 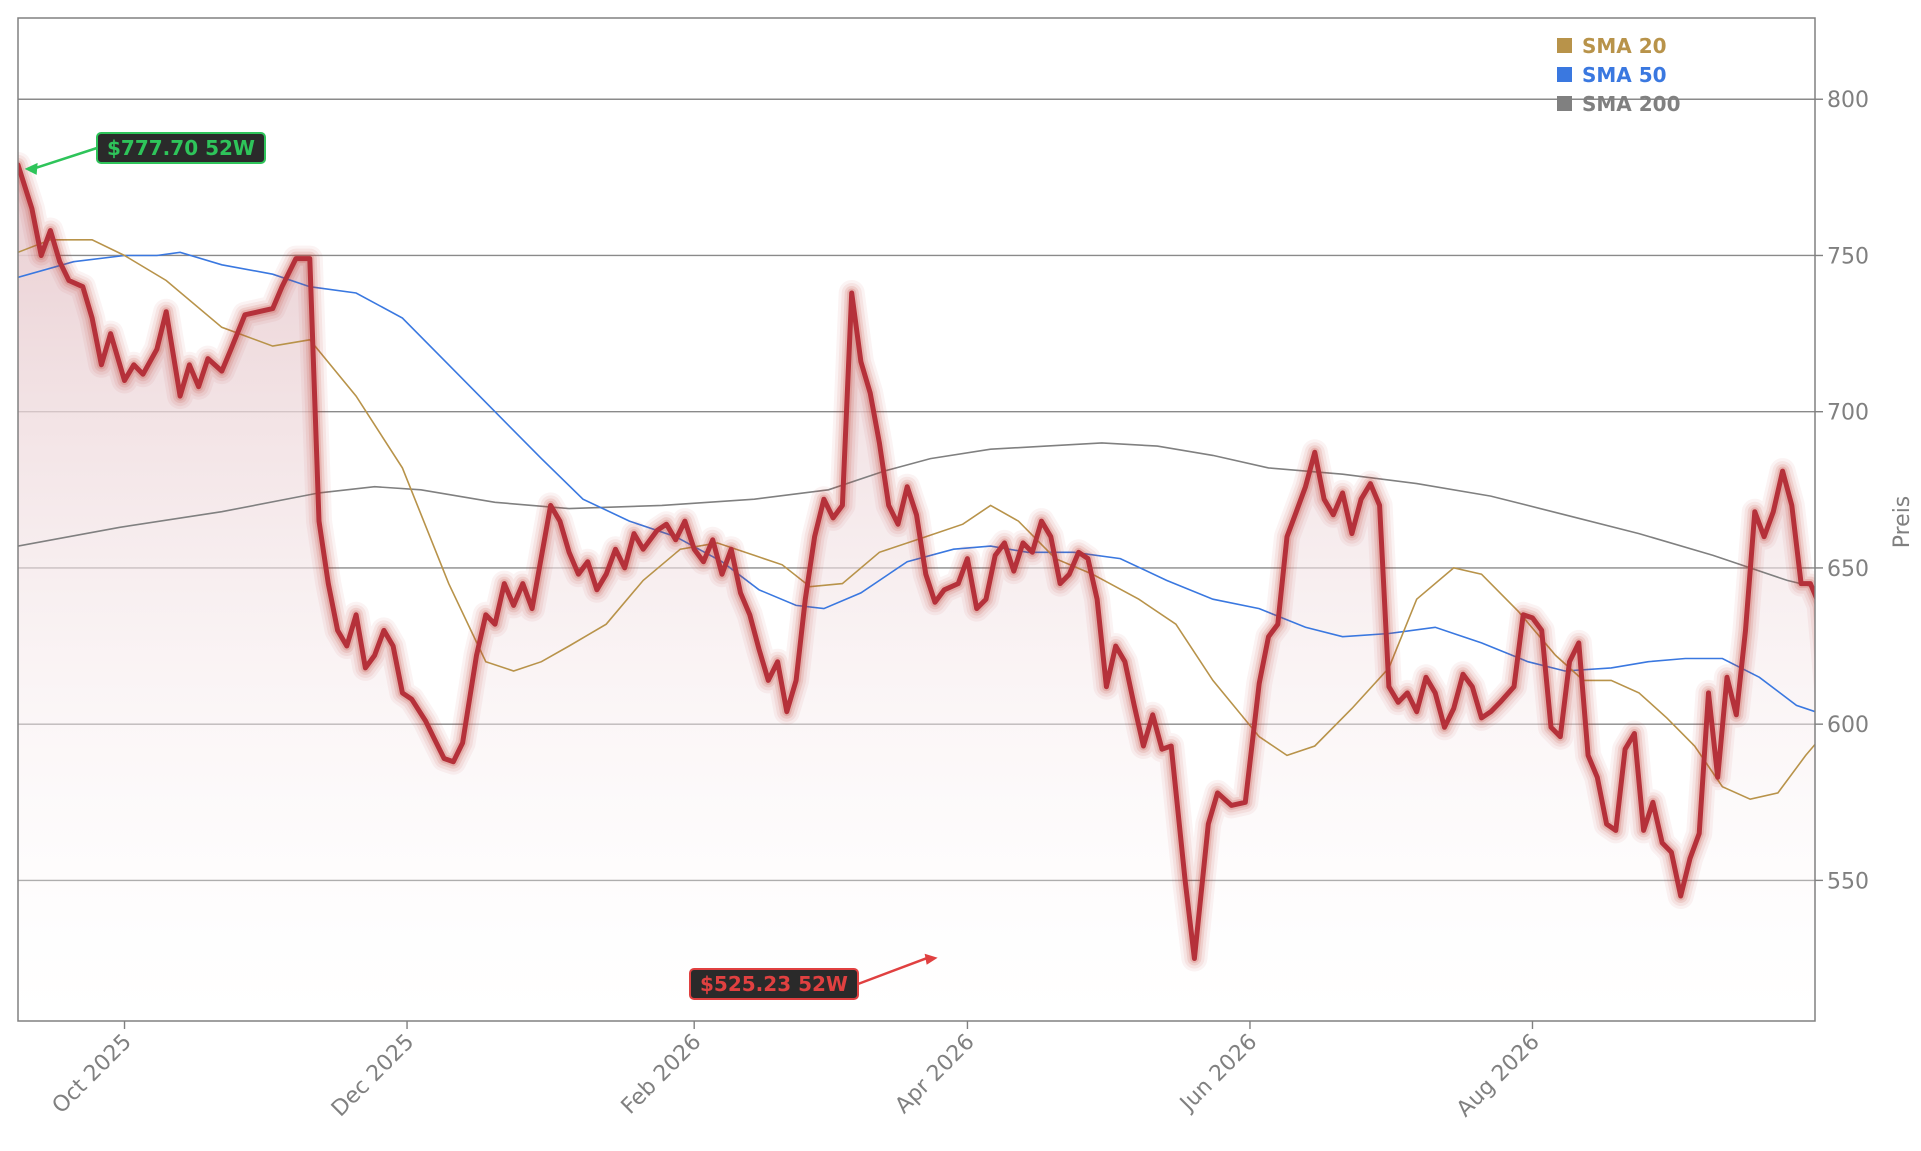 I want to click on legend-label-sma50: SMA 50, so click(x=1624, y=75).